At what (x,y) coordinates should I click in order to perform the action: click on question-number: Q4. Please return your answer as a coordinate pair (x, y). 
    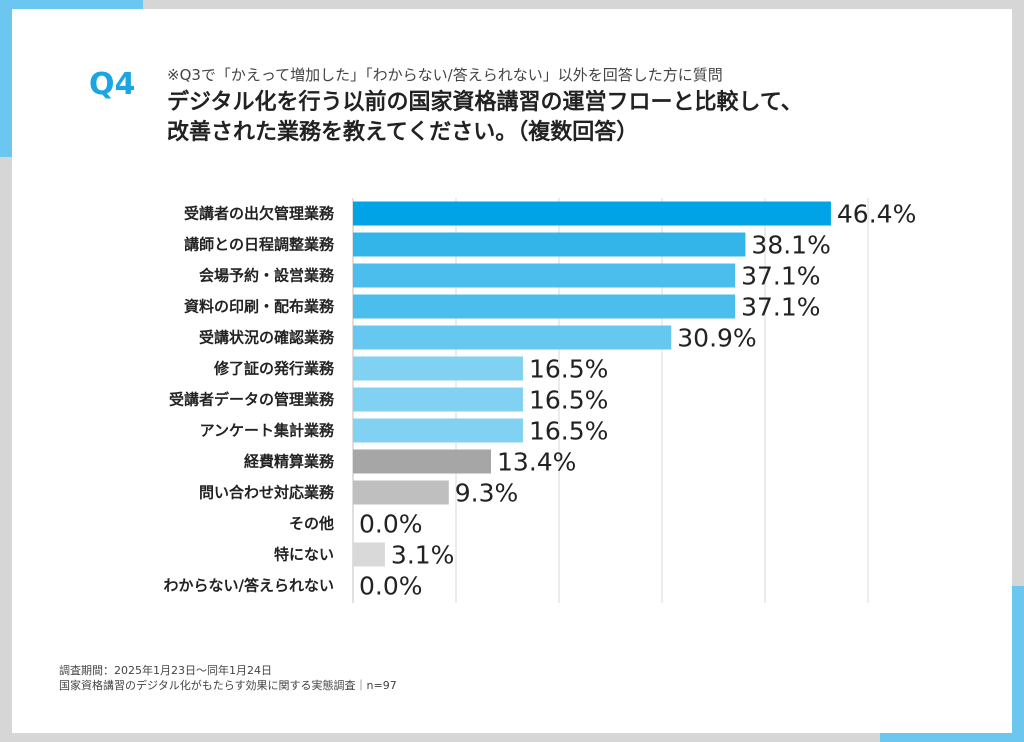
    Looking at the image, I should click on (112, 84).